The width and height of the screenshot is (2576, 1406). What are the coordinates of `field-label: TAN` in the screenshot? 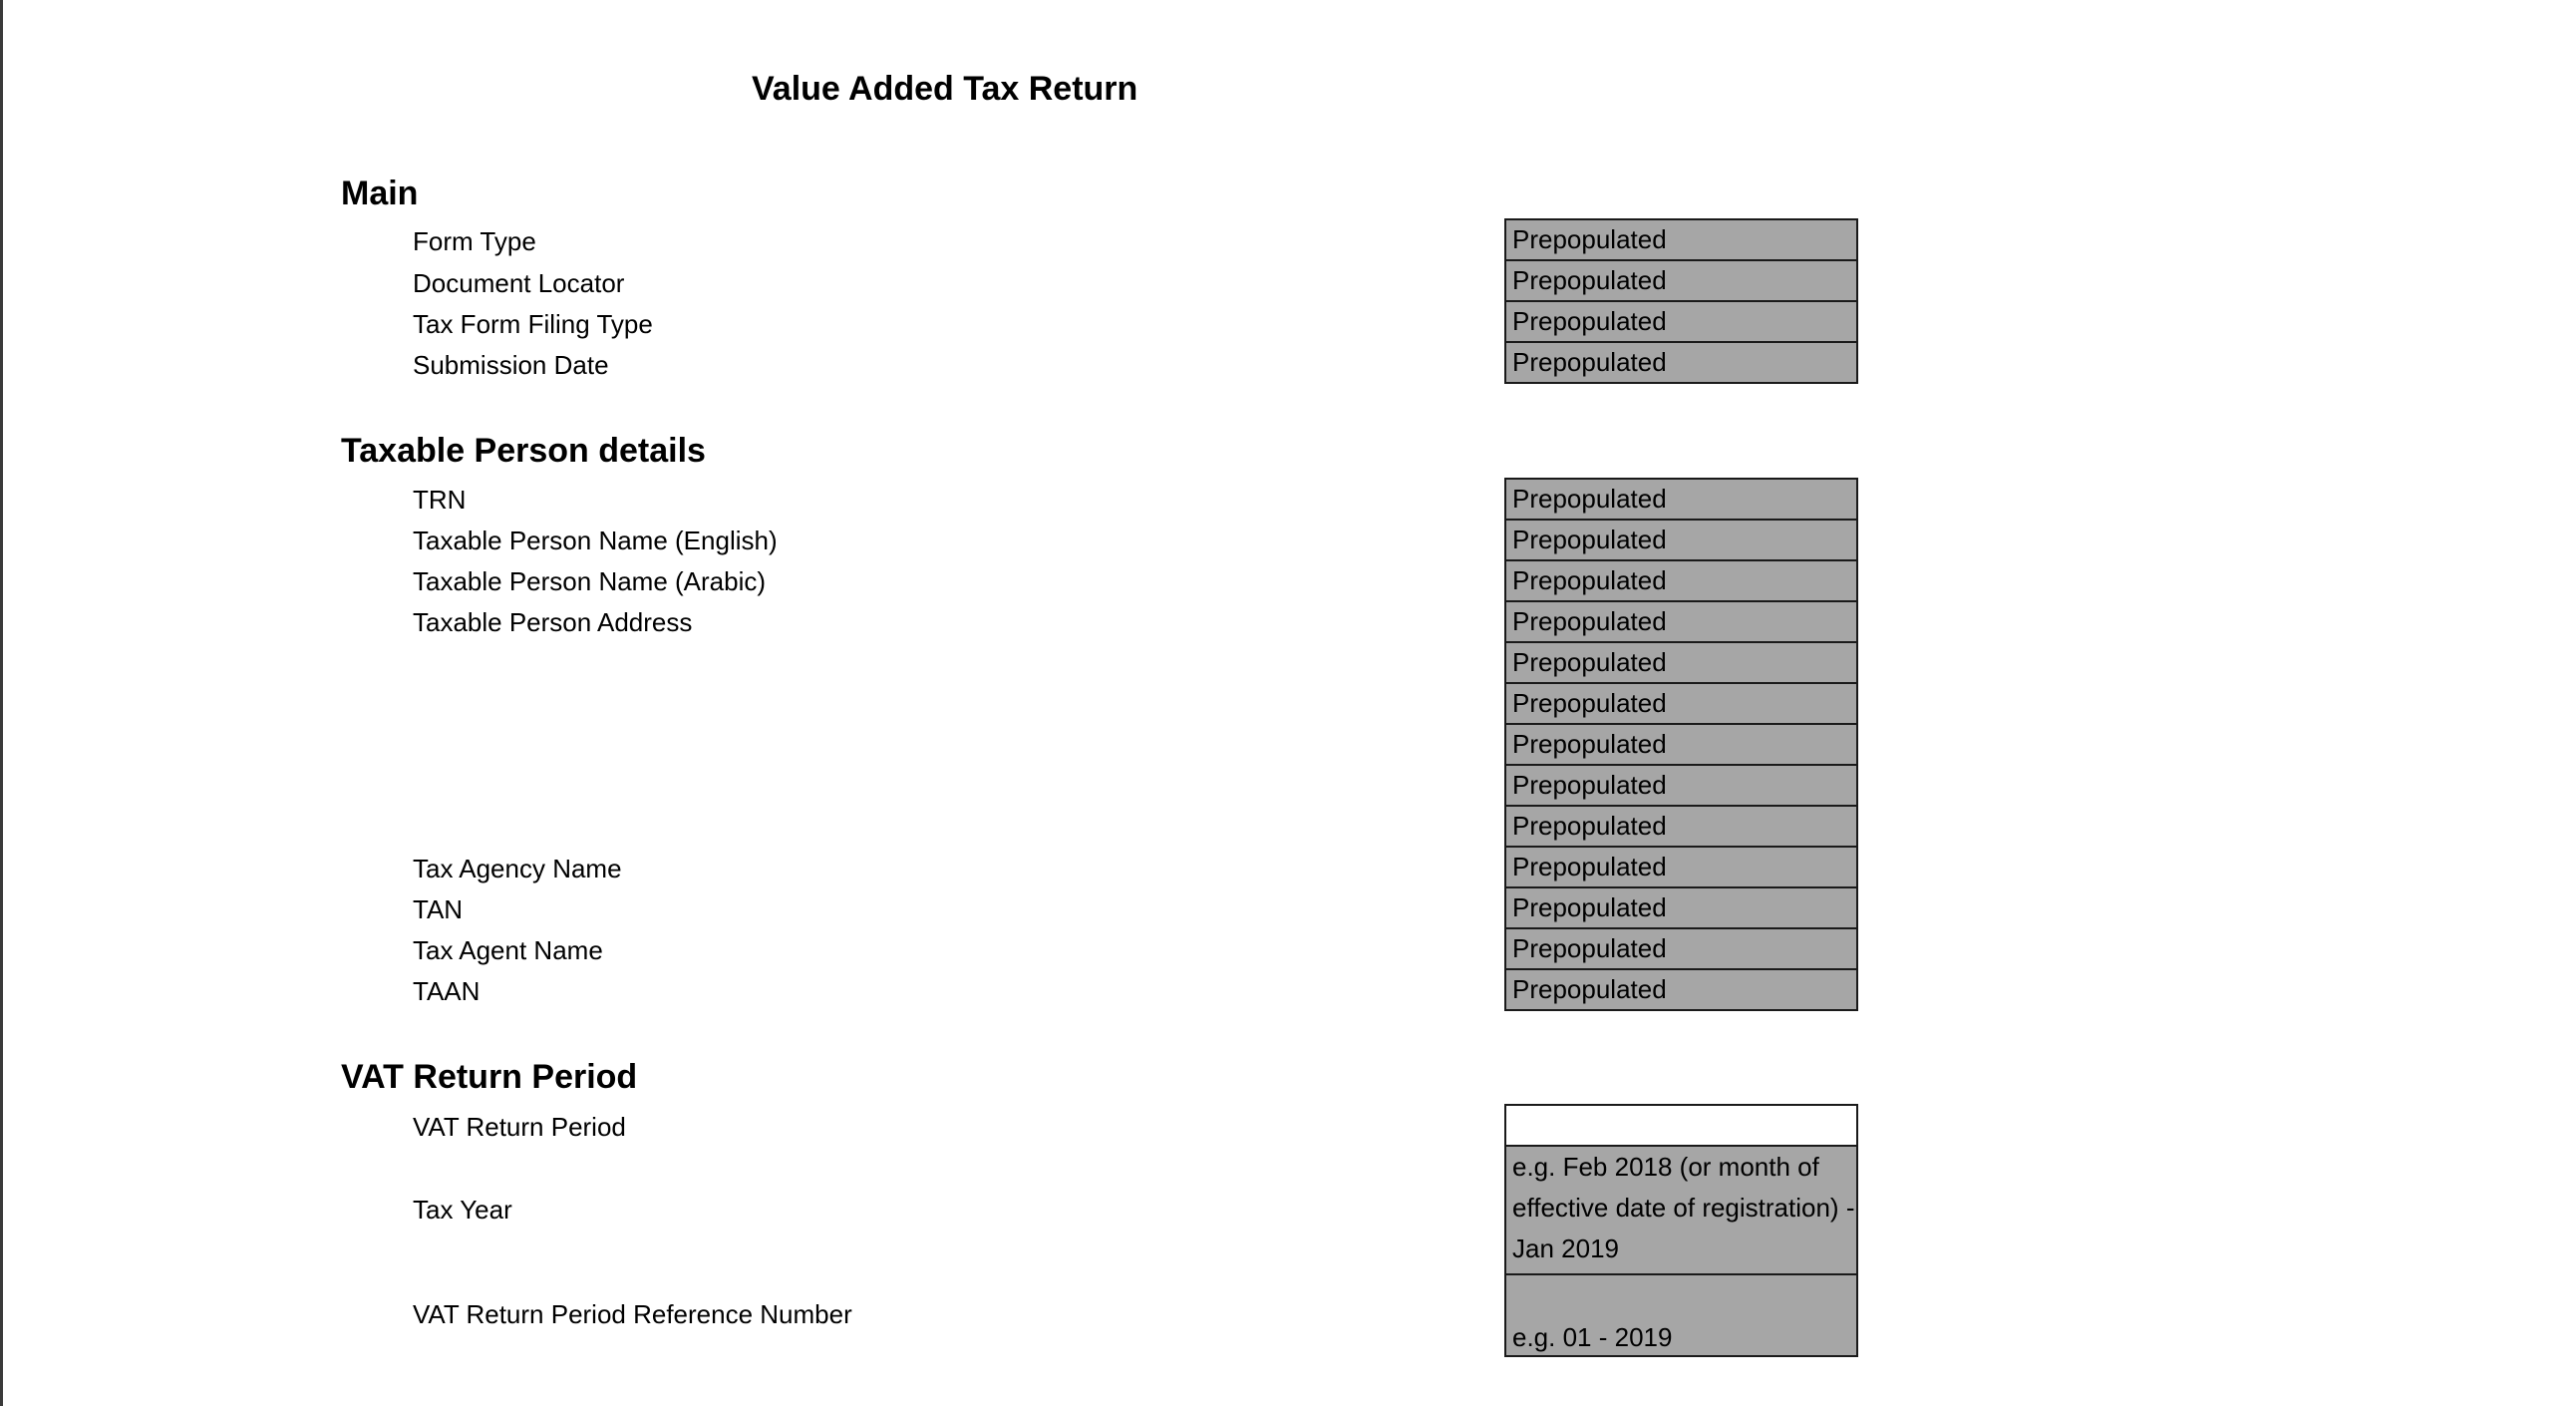 It's located at (438, 909).